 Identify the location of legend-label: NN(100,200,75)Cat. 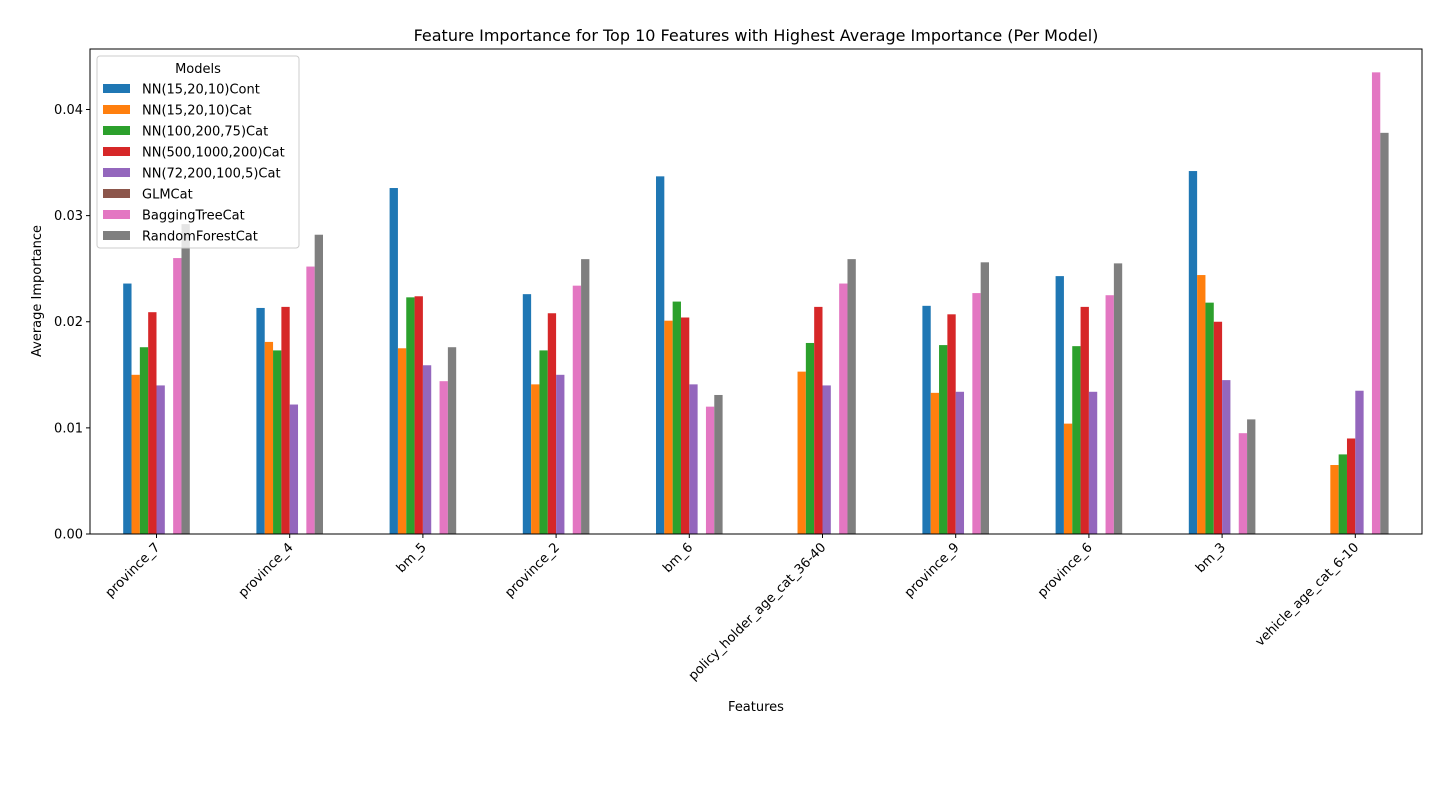
(205, 132).